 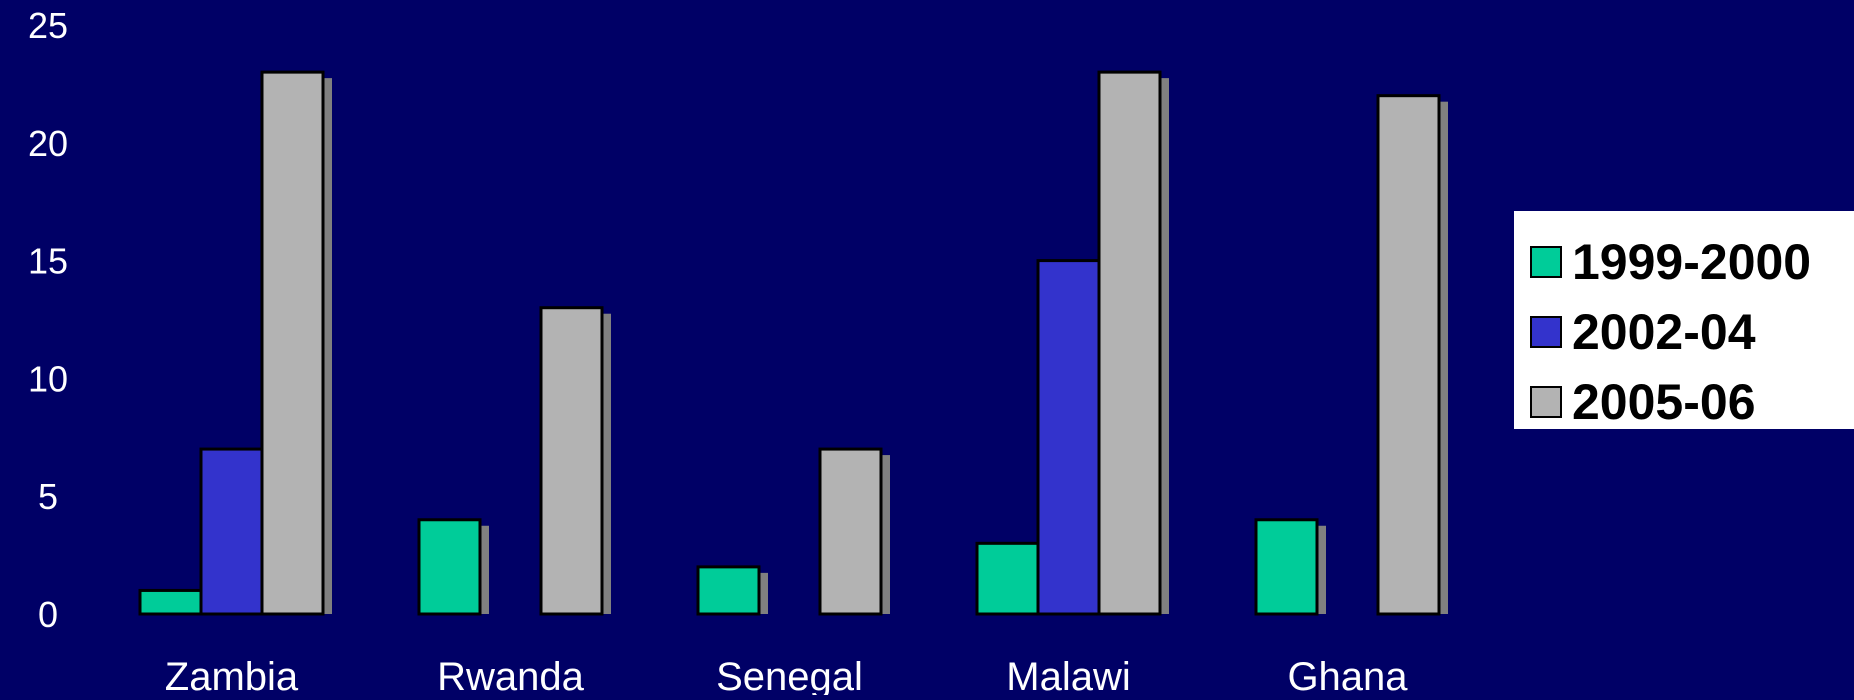 I want to click on bar-1999-2000-ghana, so click(x=1286, y=567).